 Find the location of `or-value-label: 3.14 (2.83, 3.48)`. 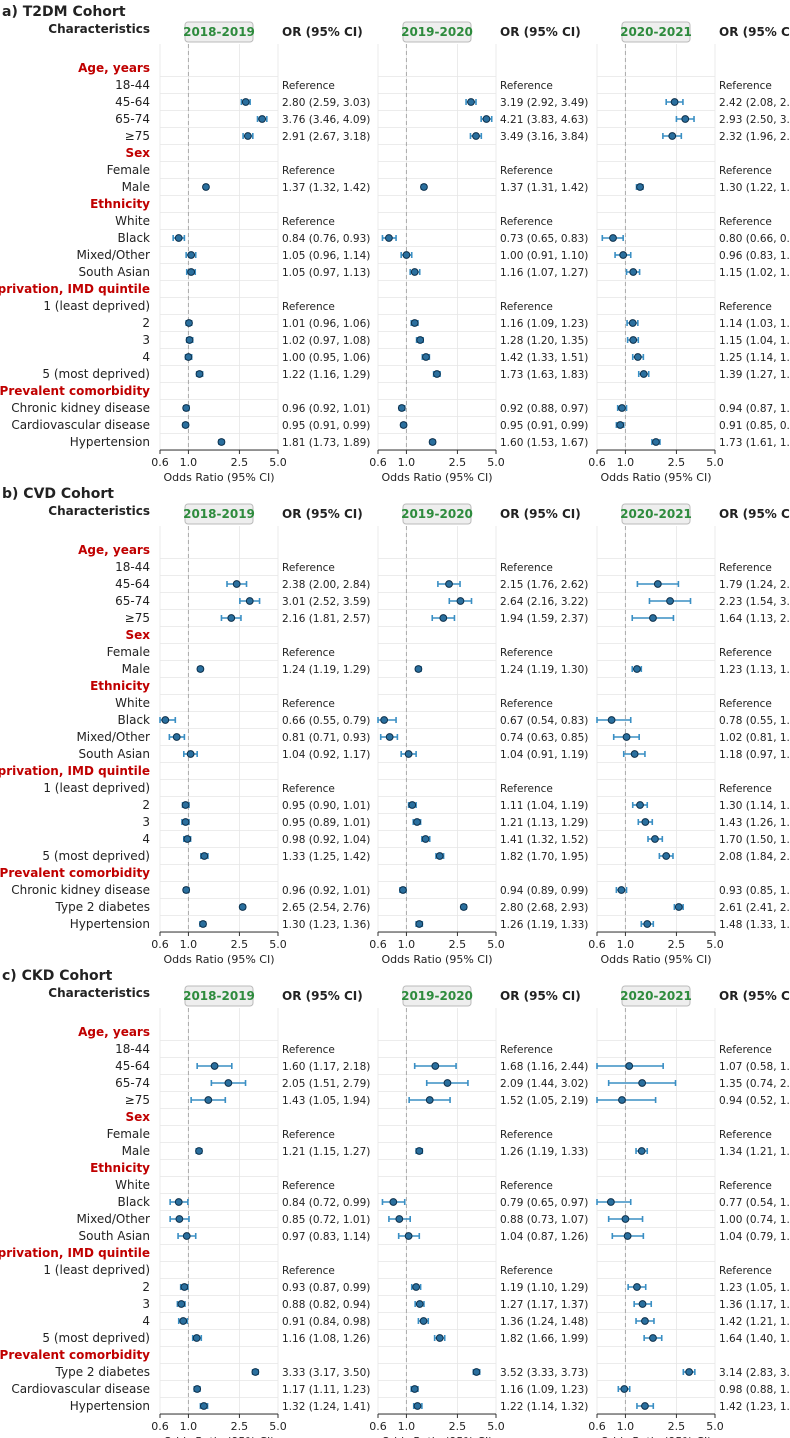

or-value-label: 3.14 (2.83, 3.48) is located at coordinates (754, 1373).